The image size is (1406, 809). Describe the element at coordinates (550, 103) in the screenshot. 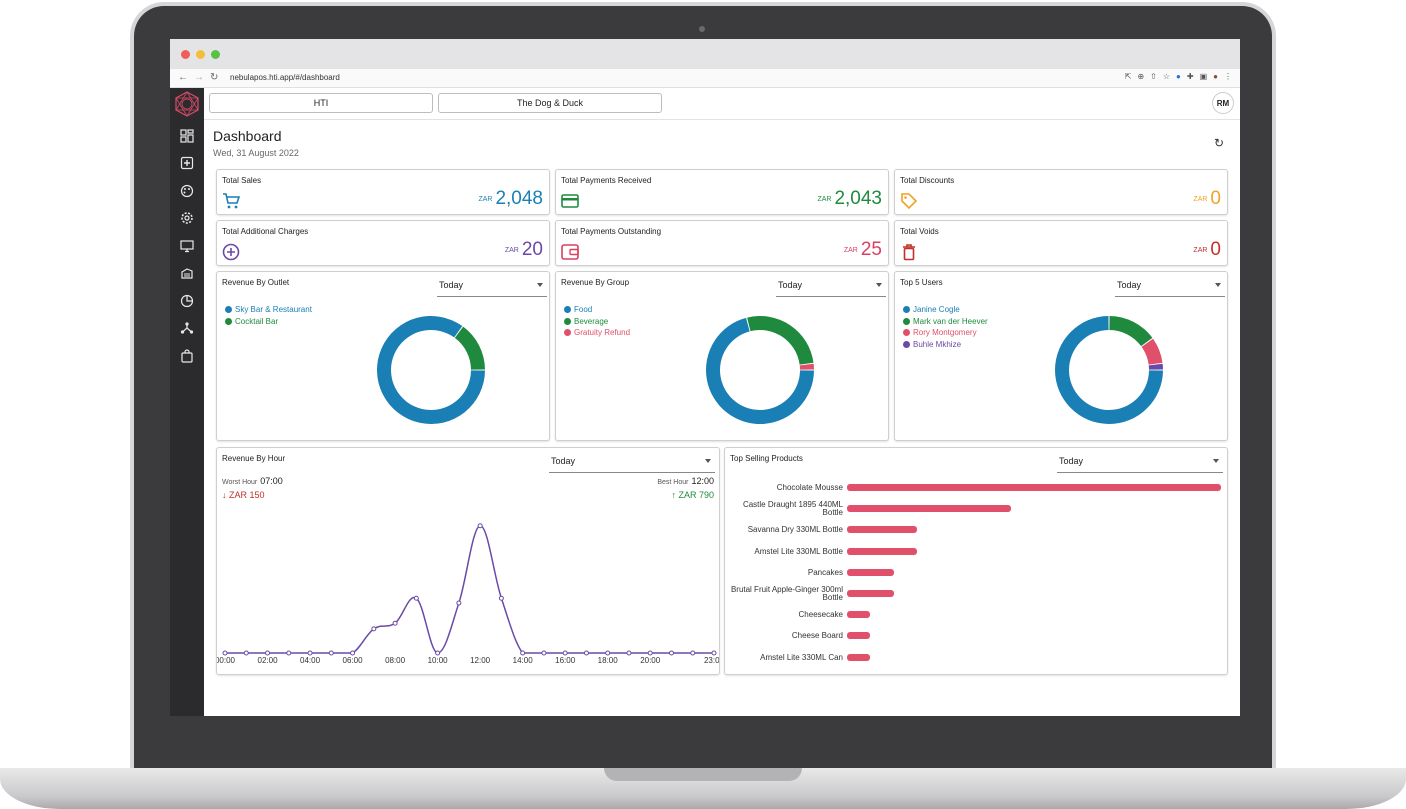

I see `tab-the-dog-and-duck: The Dog & Duck` at that location.